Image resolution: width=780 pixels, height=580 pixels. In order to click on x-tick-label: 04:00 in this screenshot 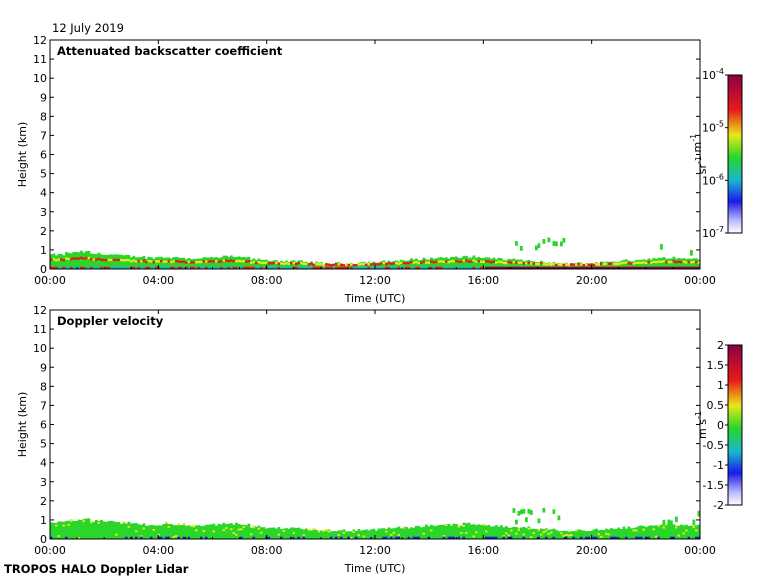, I will do `click(158, 550)`.